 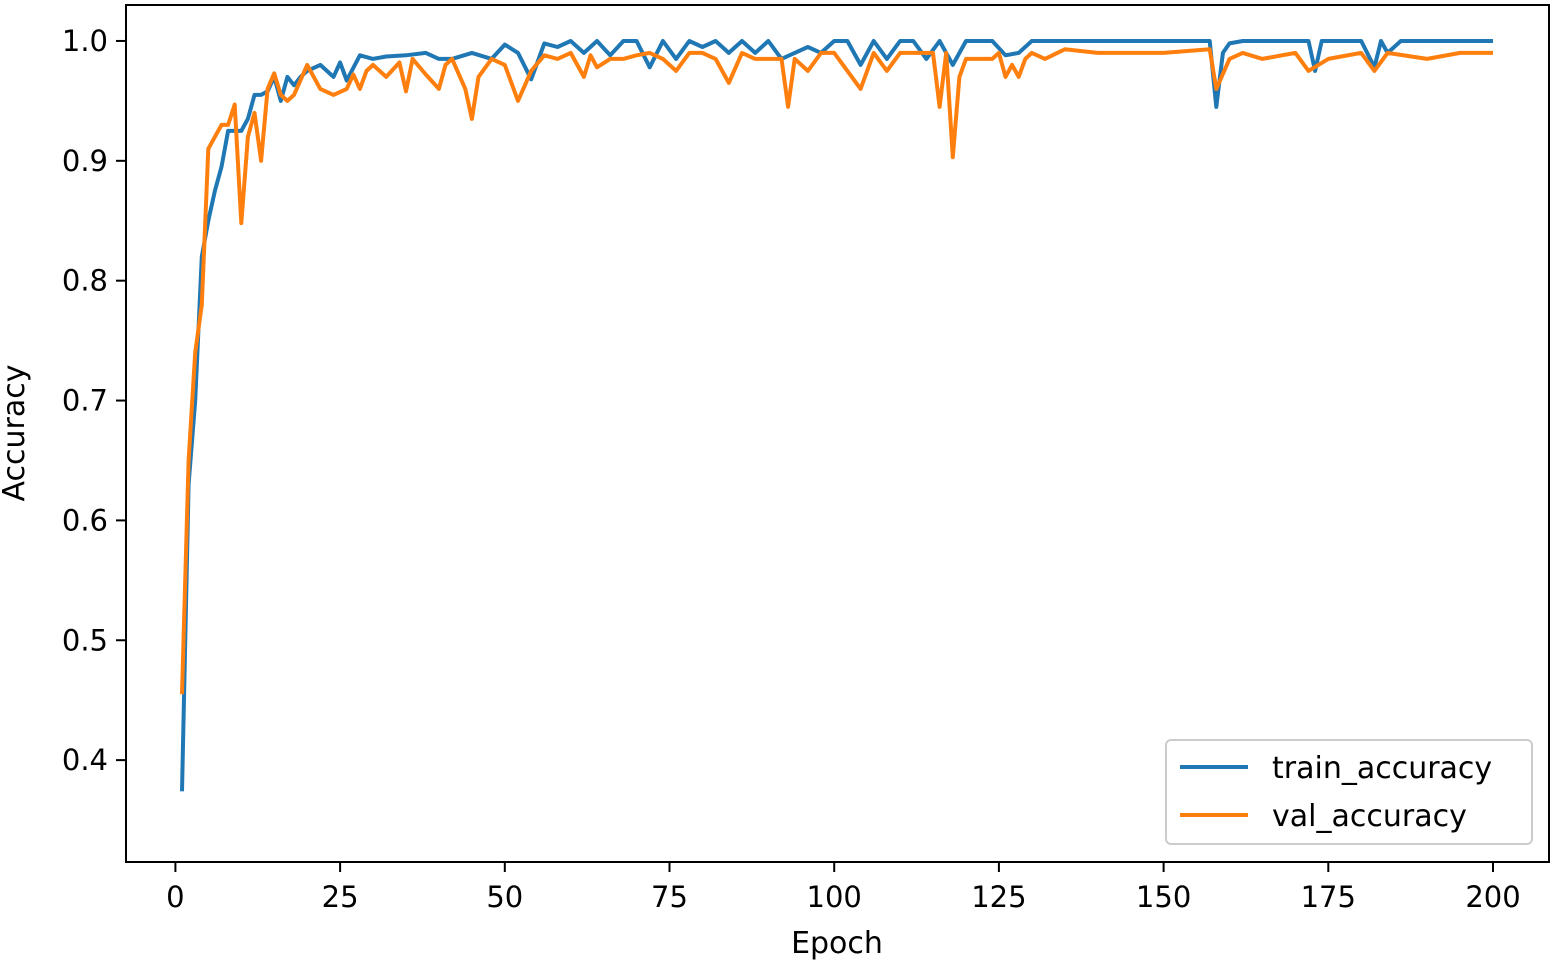 I want to click on legend-frame, so click(x=1349, y=792).